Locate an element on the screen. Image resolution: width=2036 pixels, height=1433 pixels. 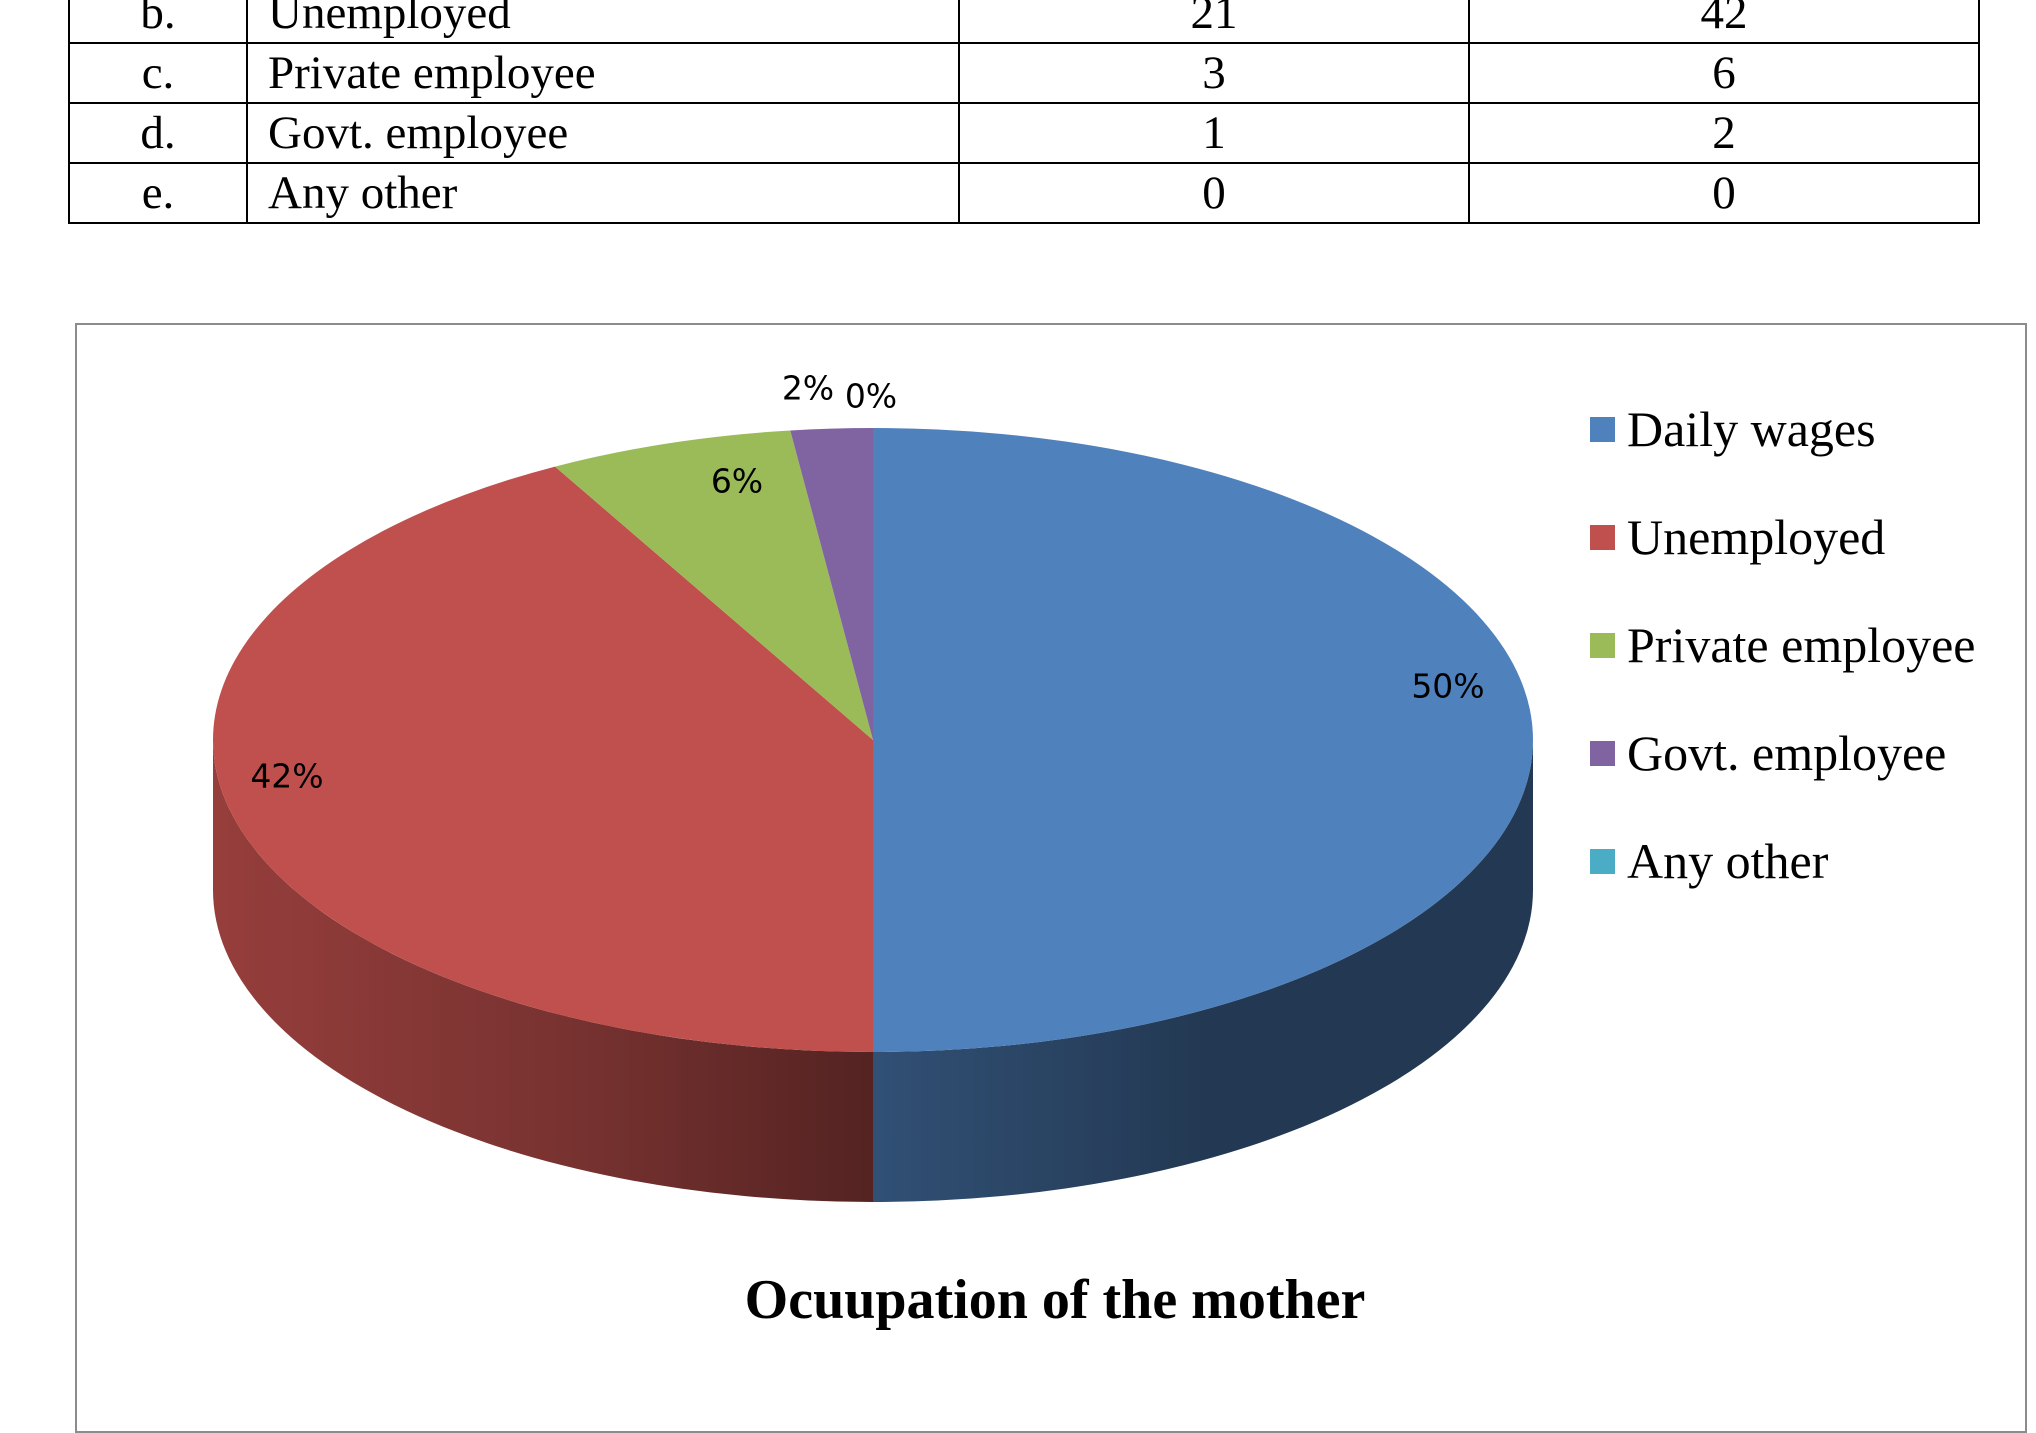
row-label: Any other is located at coordinates (603, 193).